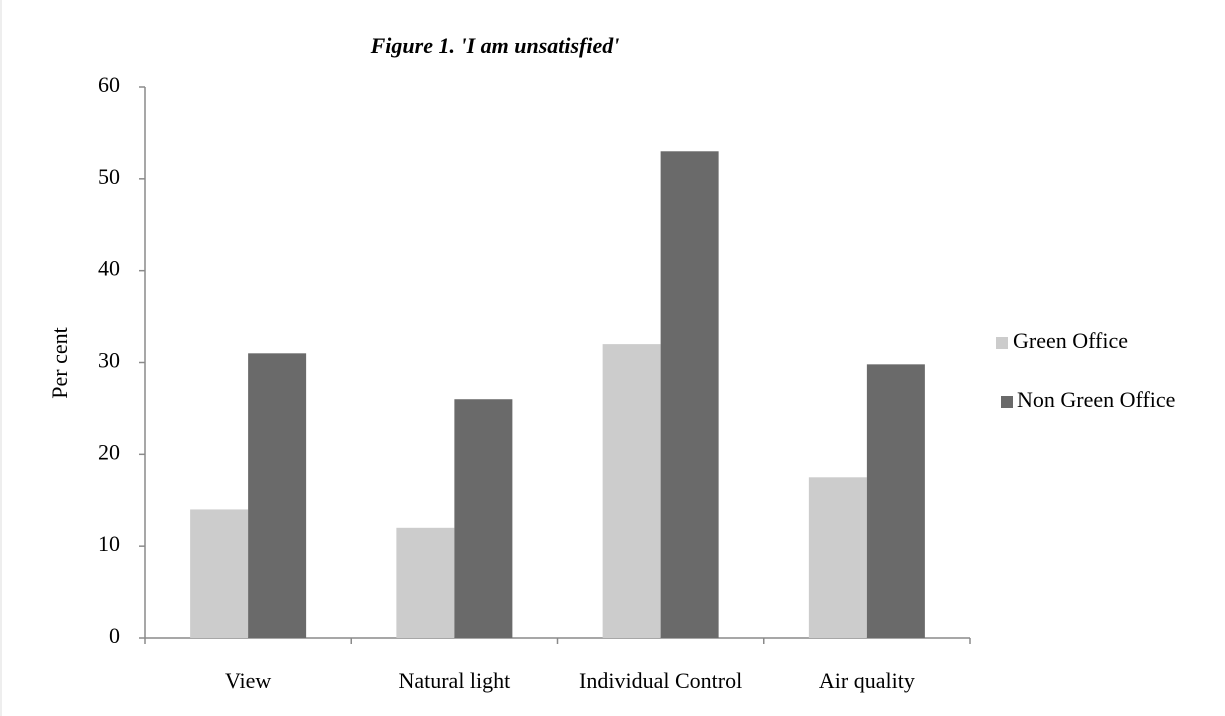 This screenshot has width=1225, height=716. Describe the element at coordinates (109, 360) in the screenshot. I see `y-tick-label: 30` at that location.